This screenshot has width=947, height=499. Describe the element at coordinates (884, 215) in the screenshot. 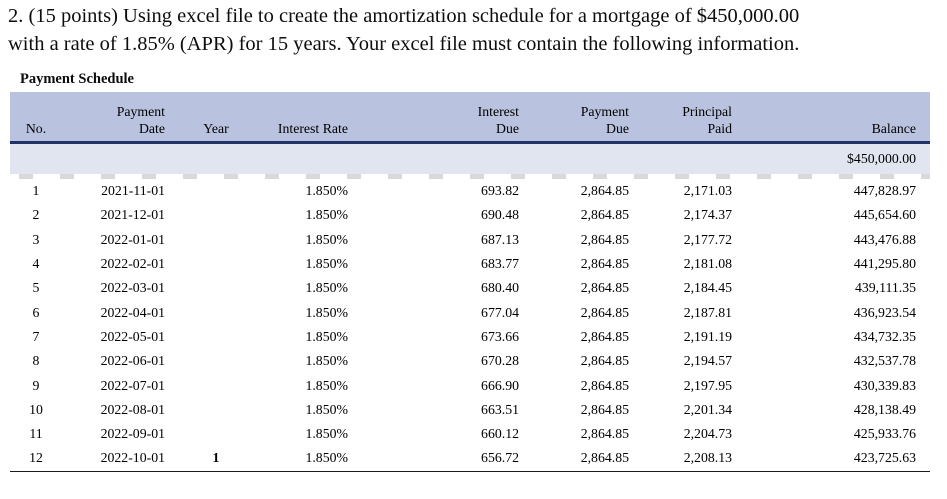

I see `cell-balance: 445,654.60` at that location.